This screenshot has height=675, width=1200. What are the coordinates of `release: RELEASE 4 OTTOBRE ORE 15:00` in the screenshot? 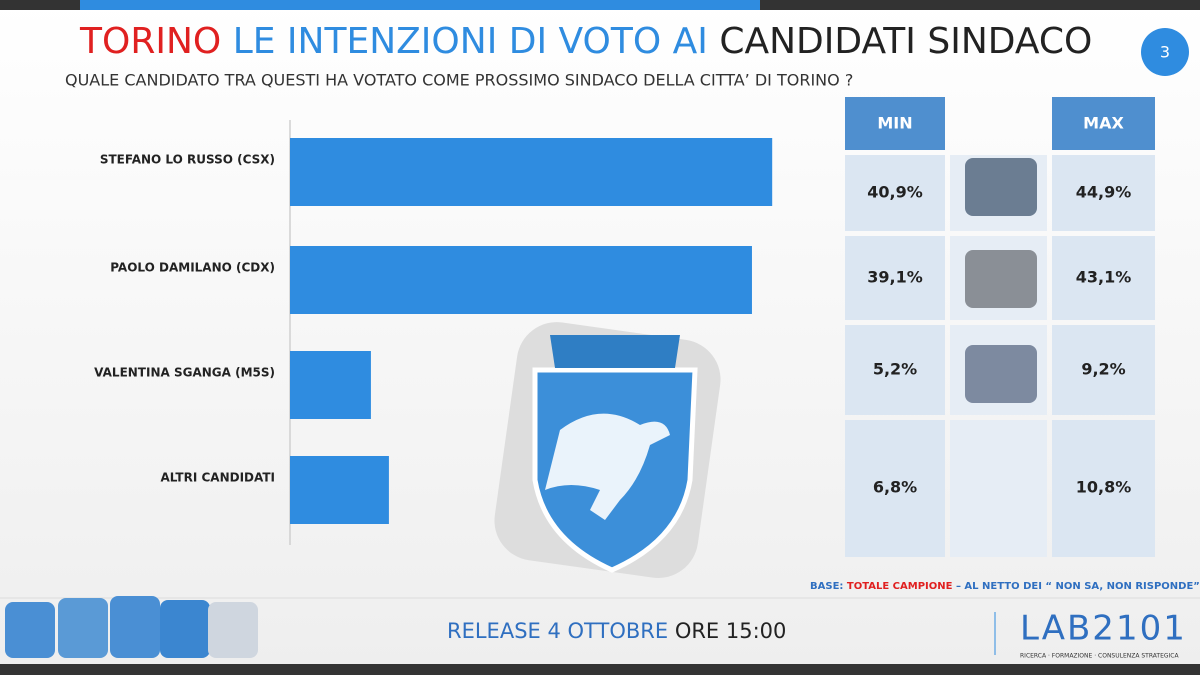 It's located at (616, 631).